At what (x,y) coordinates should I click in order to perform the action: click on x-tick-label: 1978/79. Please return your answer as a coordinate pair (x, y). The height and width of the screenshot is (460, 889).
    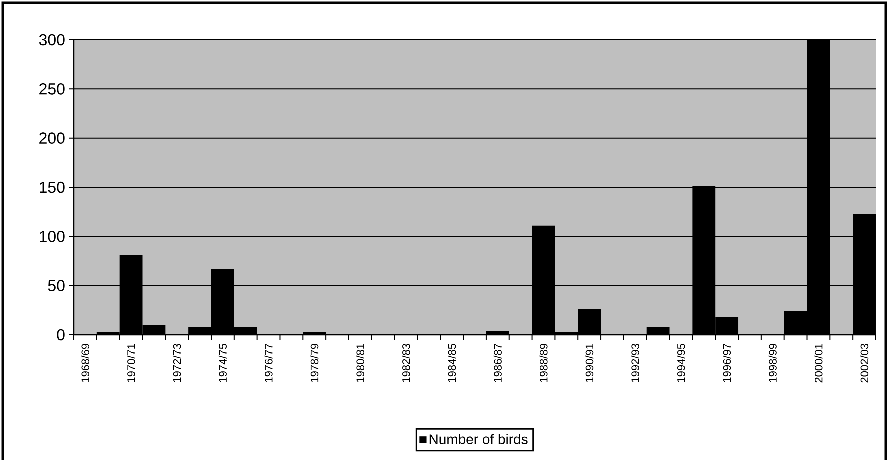
    Looking at the image, I should click on (314, 363).